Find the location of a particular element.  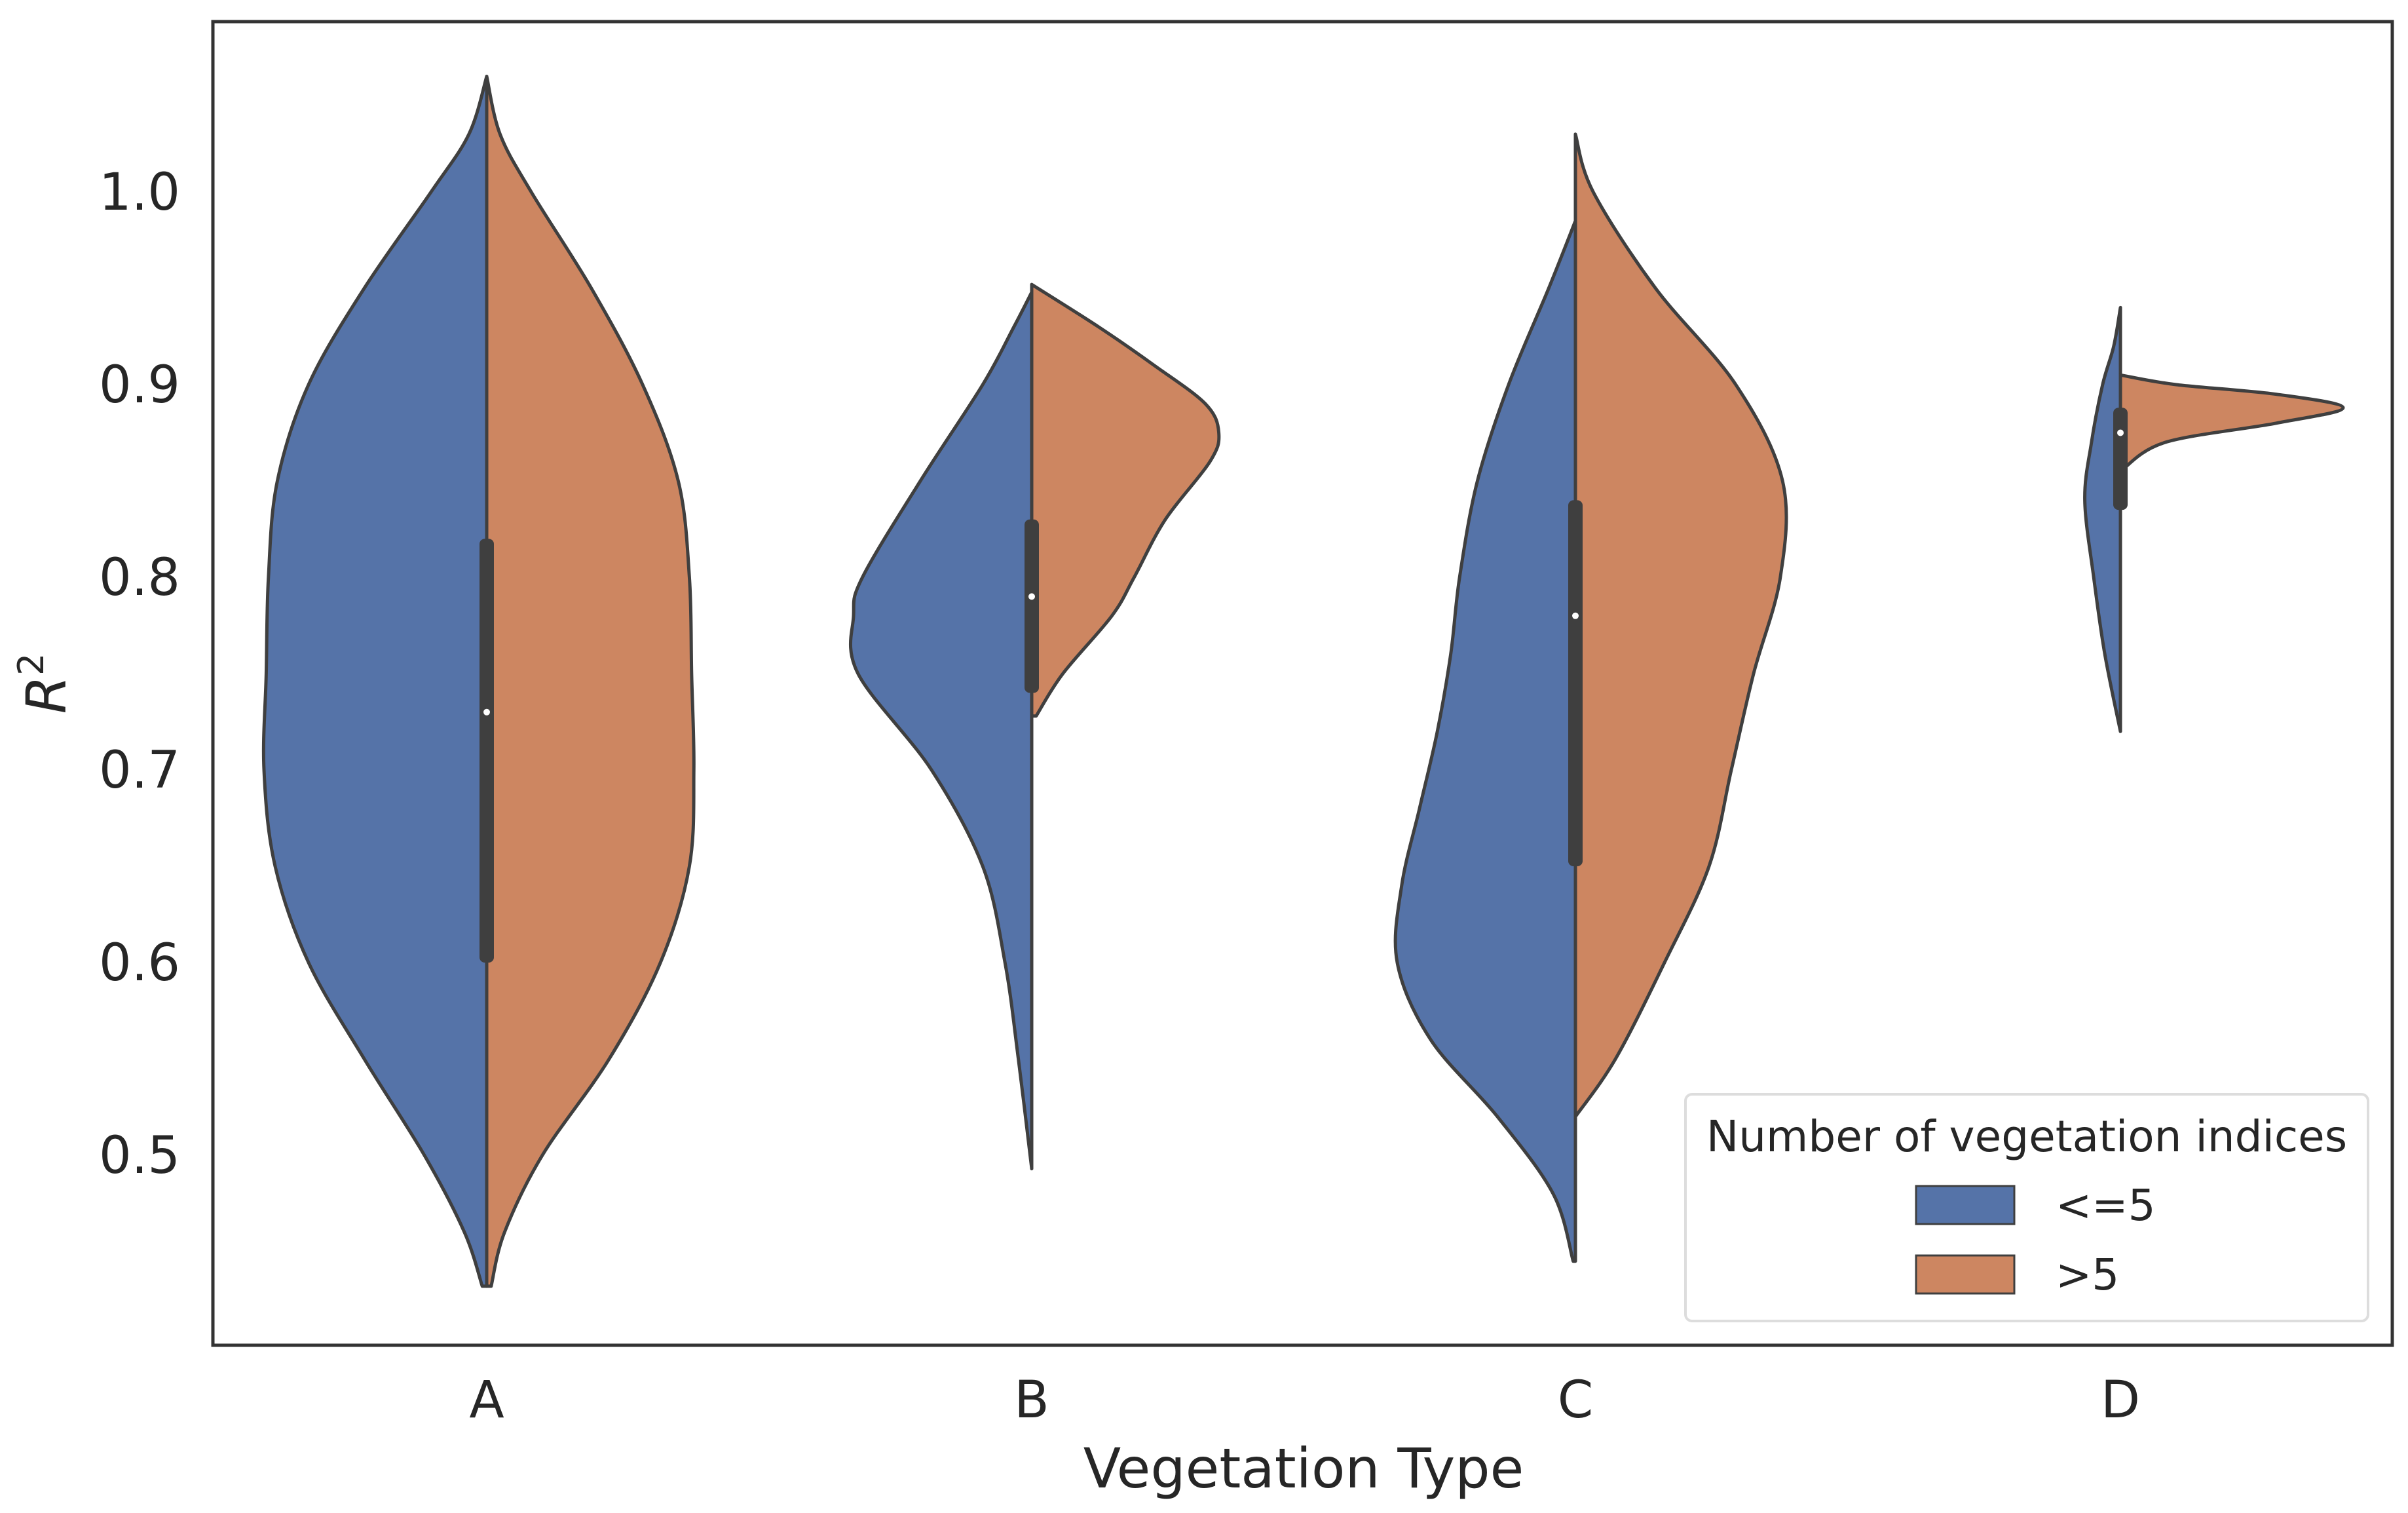

y-tick-label: 0.9 is located at coordinates (139, 385).